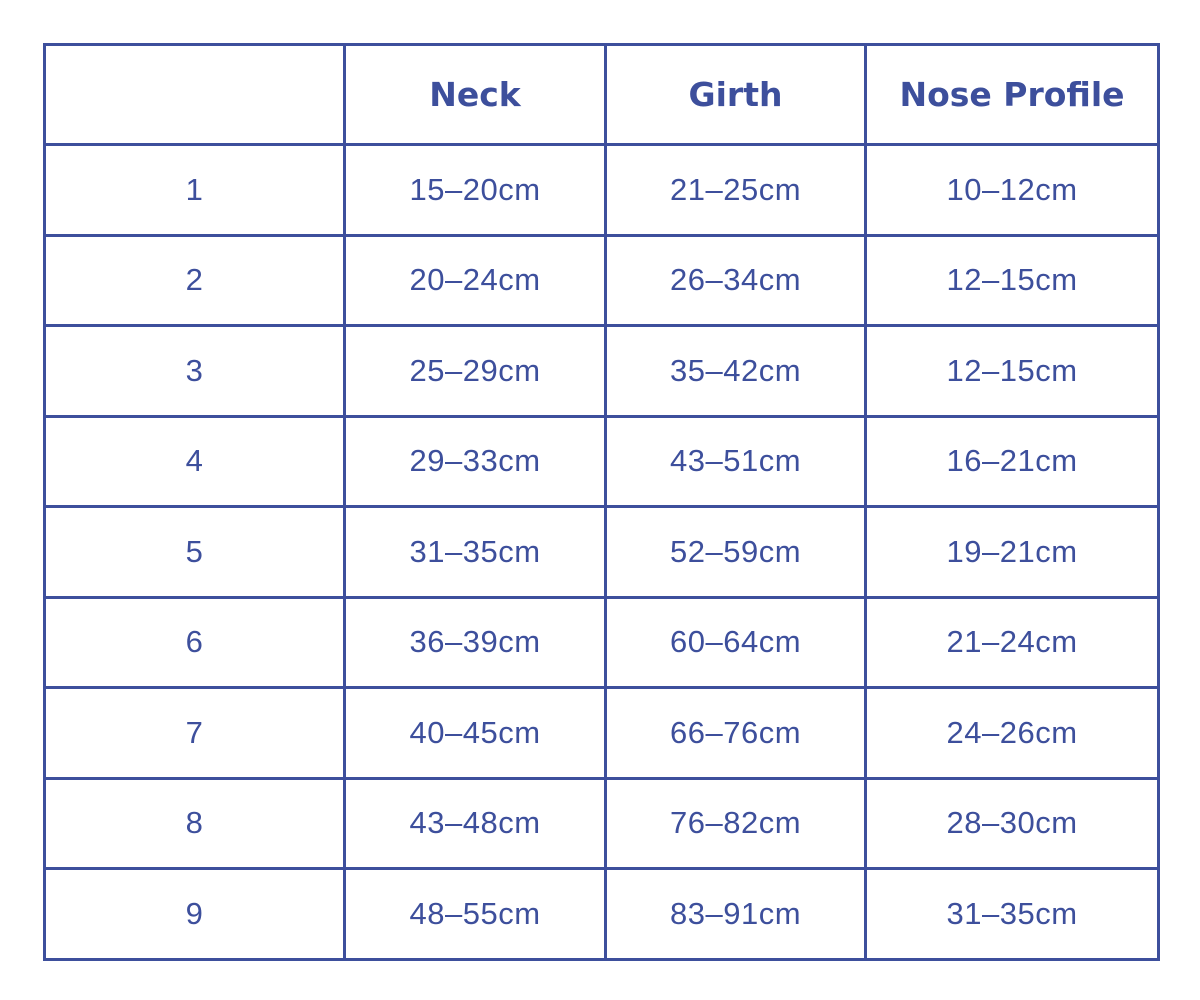 The image size is (1200, 1000). I want to click on cell-girth: 83–91cm, so click(735, 914).